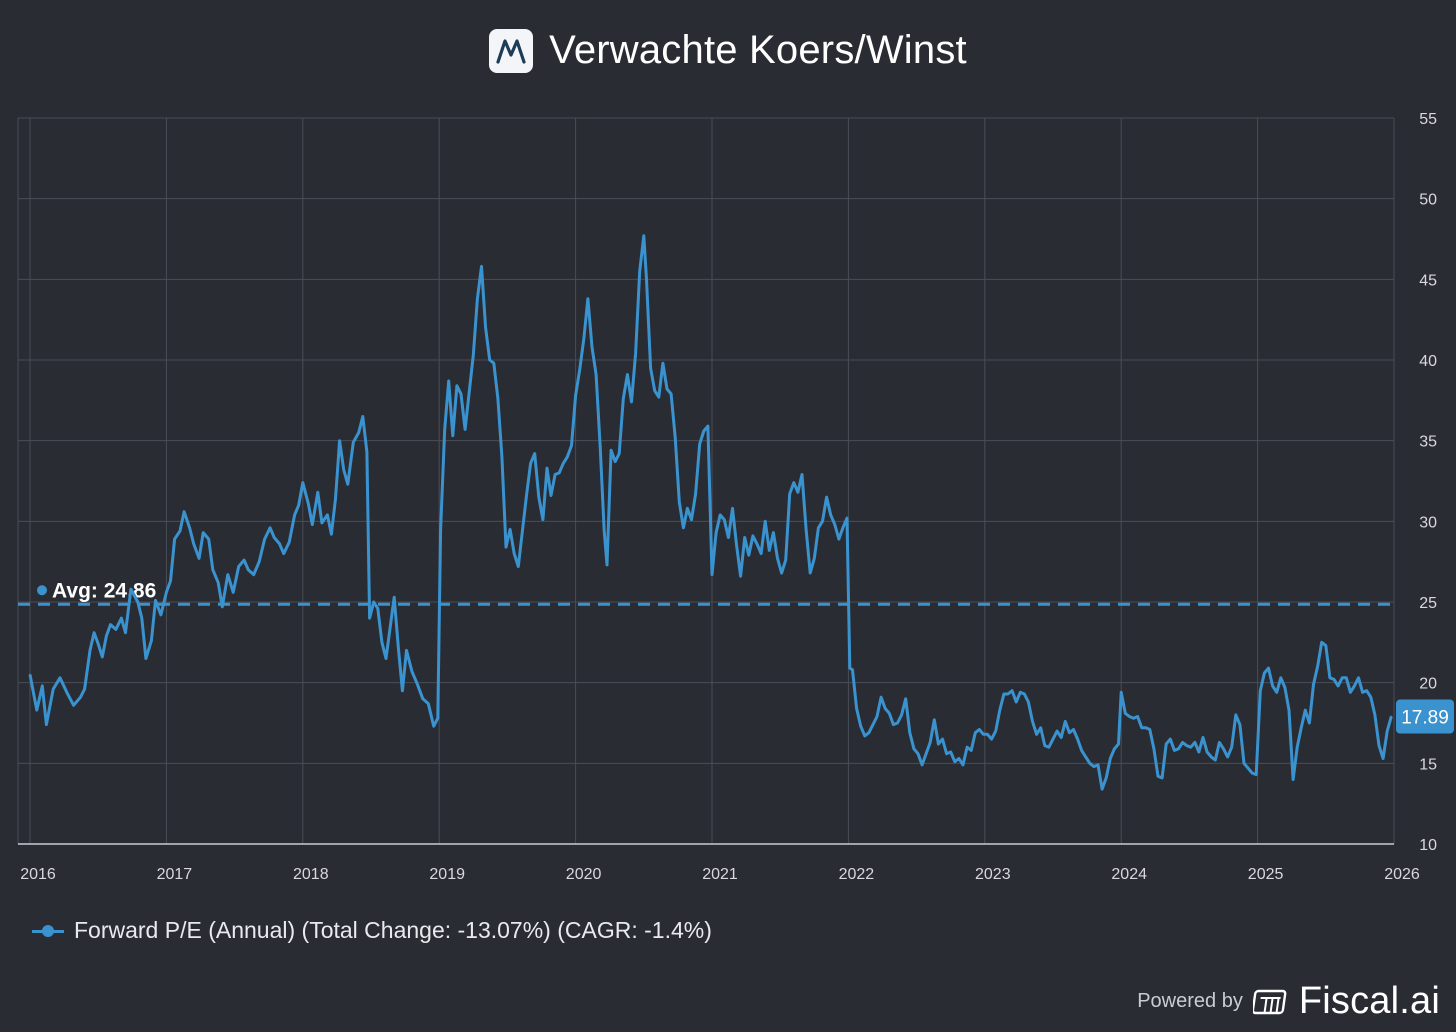 The width and height of the screenshot is (1456, 1032). Describe the element at coordinates (511, 50) in the screenshot. I see `company-logo-icon` at that location.